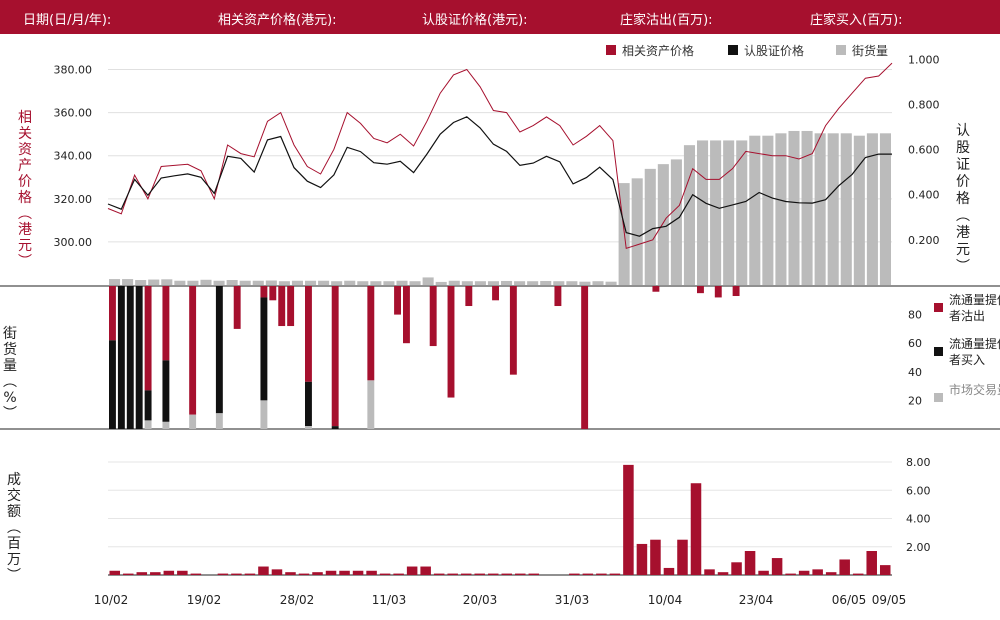 This screenshot has height=620, width=1000. Describe the element at coordinates (938, 351) in the screenshot. I see `mid-legend-swatch` at that location.